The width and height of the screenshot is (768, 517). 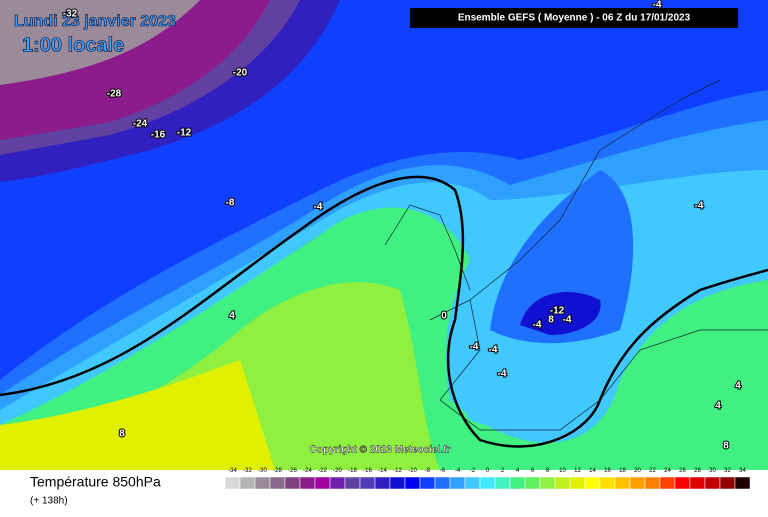 I want to click on scale-label: -2, so click(x=473, y=471).